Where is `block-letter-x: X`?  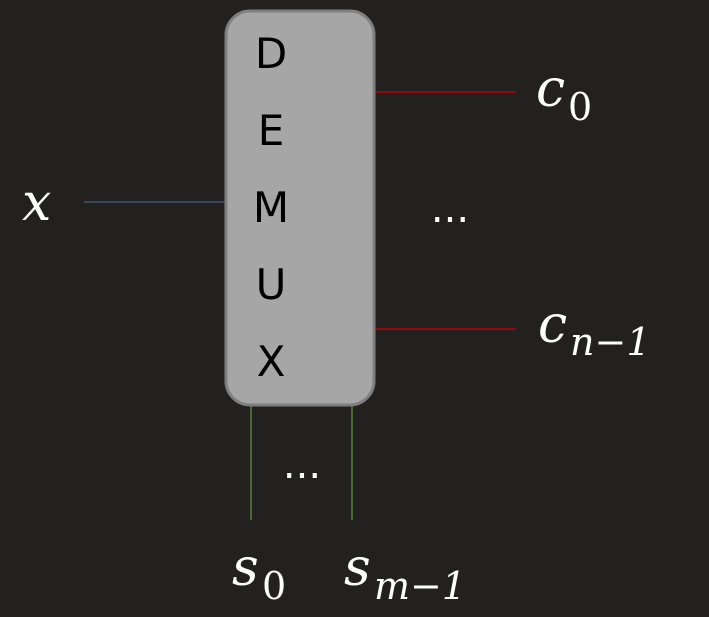 block-letter-x: X is located at coordinates (271, 361).